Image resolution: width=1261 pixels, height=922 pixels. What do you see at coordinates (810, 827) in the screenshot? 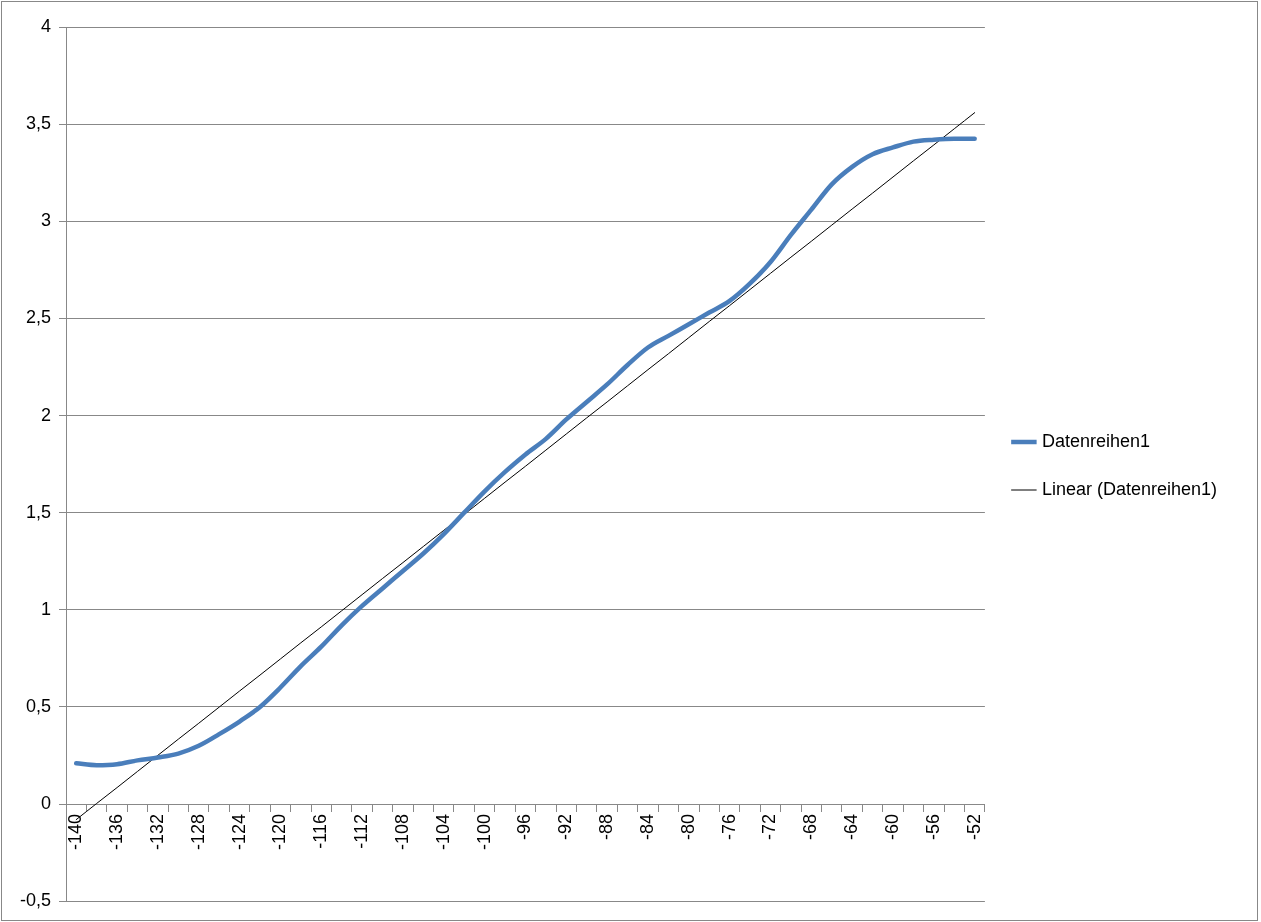
I see `x-tick-label: -68` at bounding box center [810, 827].